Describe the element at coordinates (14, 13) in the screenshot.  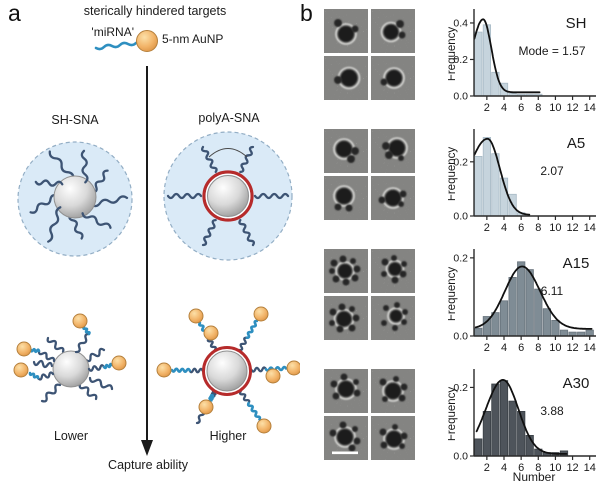
I see `panel-a-label: a` at that location.